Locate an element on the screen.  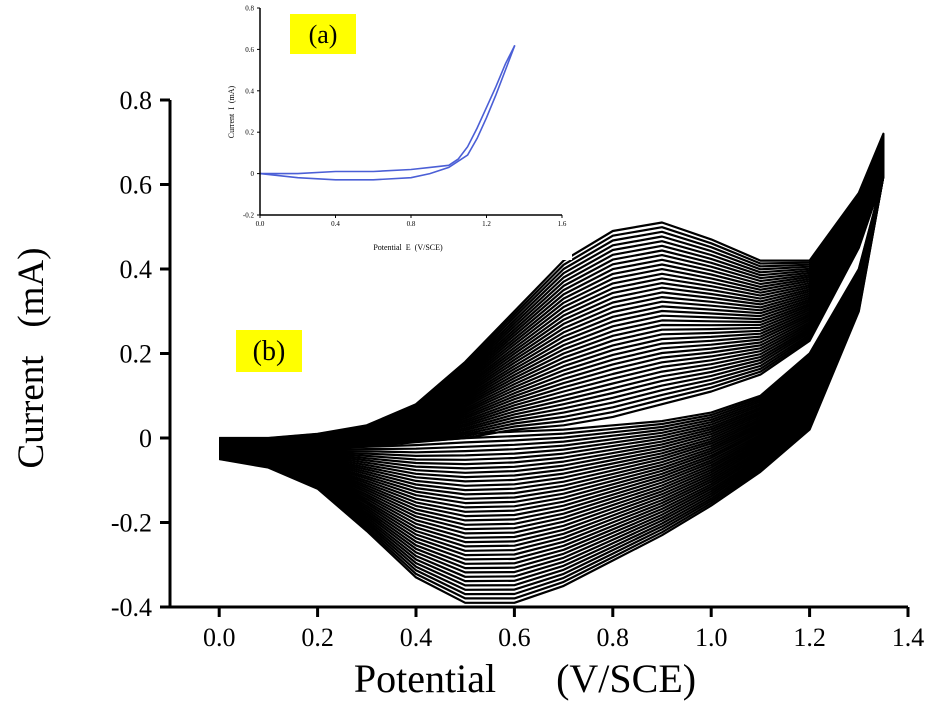
inset-y-tick-label: -0.2 is located at coordinates (249, 215).